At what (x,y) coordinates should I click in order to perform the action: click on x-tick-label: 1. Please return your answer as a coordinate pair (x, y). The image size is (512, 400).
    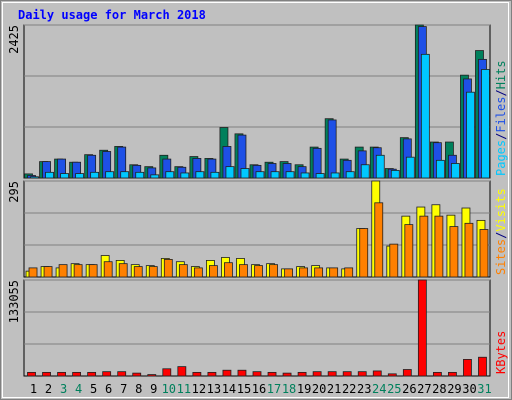
    Looking at the image, I should click on (33, 389).